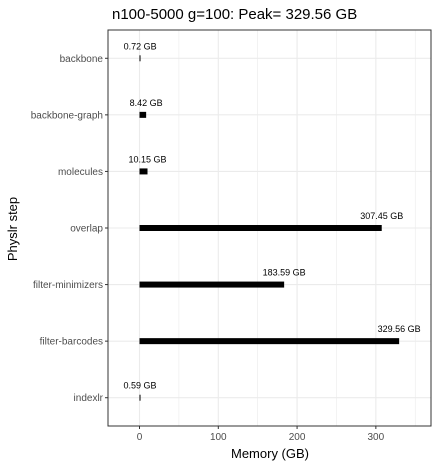 Image resolution: width=439 pixels, height=474 pixels. What do you see at coordinates (143, 114) in the screenshot?
I see `bar-backbone-graph` at bounding box center [143, 114].